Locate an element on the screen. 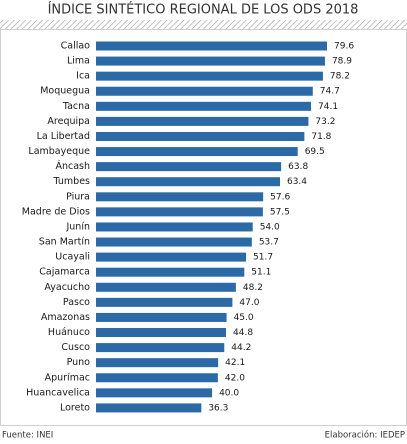 The width and height of the screenshot is (407, 444). category-label: Ucayali is located at coordinates (72, 257).